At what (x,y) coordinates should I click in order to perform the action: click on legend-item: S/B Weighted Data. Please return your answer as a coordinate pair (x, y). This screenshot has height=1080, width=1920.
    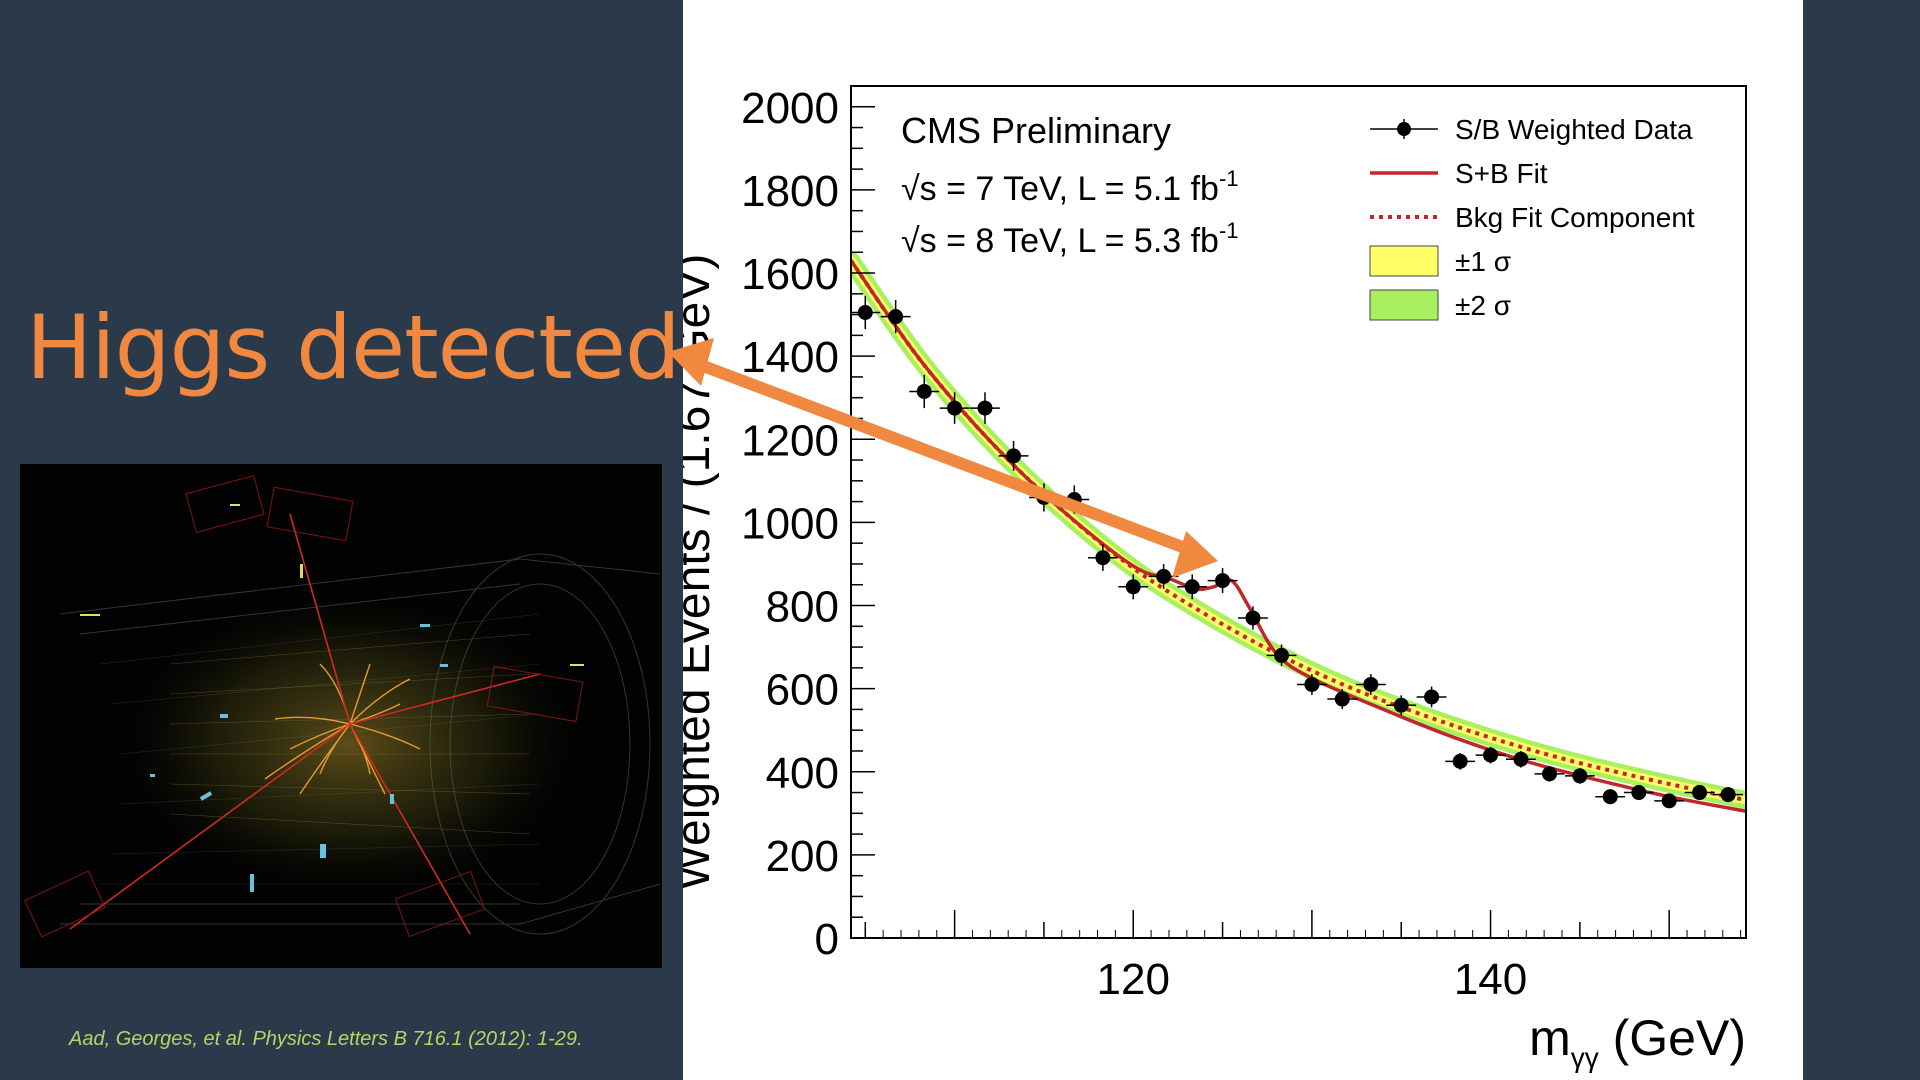
    Looking at the image, I should click on (1531, 129).